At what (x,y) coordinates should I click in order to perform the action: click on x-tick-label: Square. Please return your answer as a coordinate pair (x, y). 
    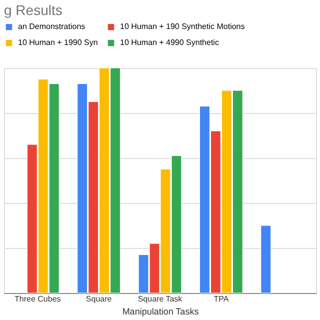
    Looking at the image, I should click on (99, 299).